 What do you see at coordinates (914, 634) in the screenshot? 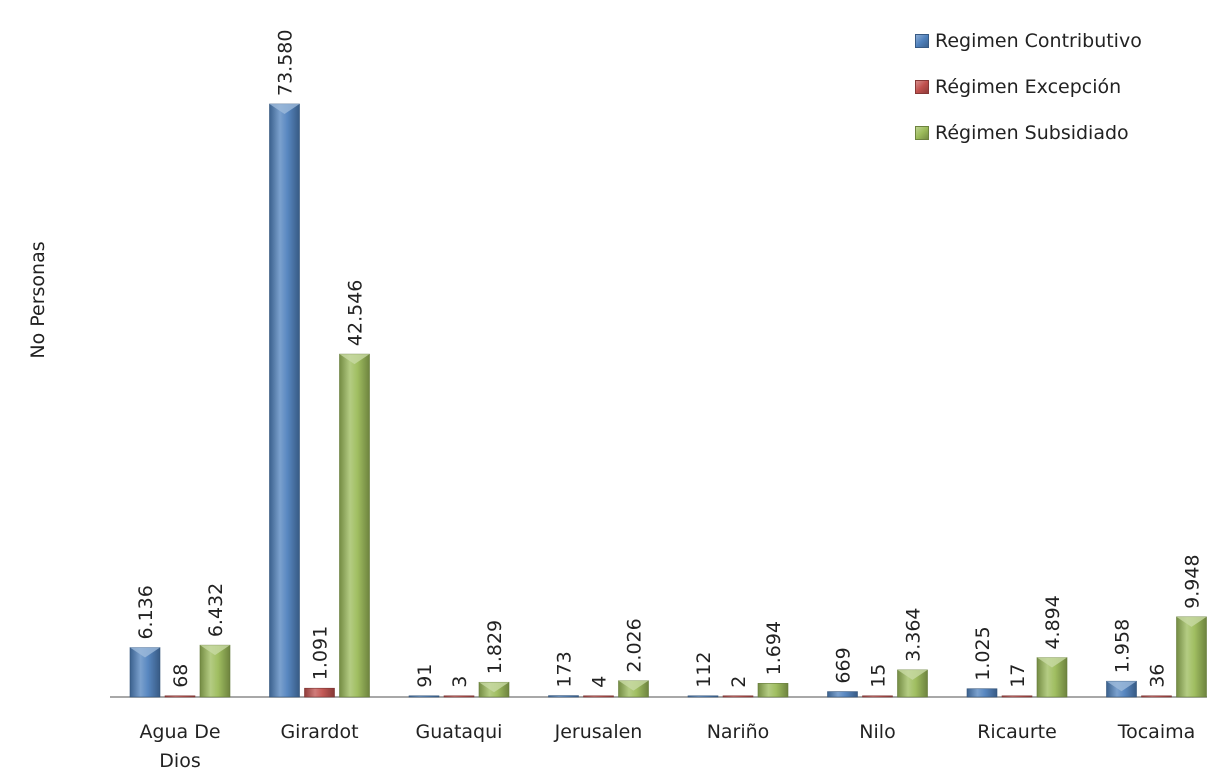
I see `value-label-subsidiado-5: 3.364` at bounding box center [914, 634].